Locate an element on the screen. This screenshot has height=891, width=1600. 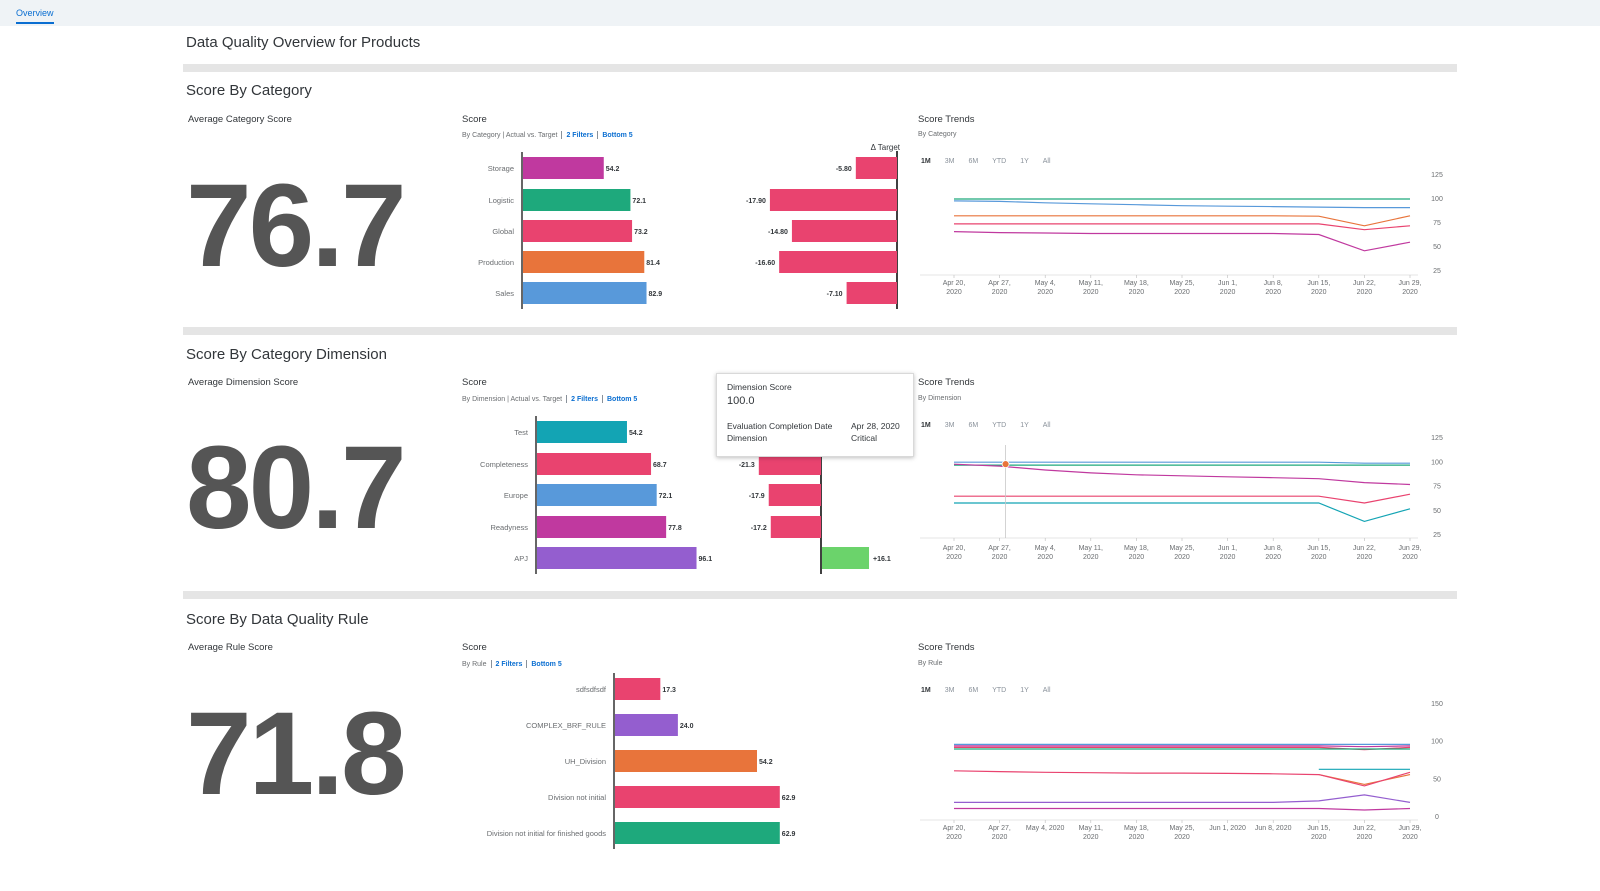
timeframe-selector: 1M 3M 6M YTD 1Y All is located at coordinates (993, 690).